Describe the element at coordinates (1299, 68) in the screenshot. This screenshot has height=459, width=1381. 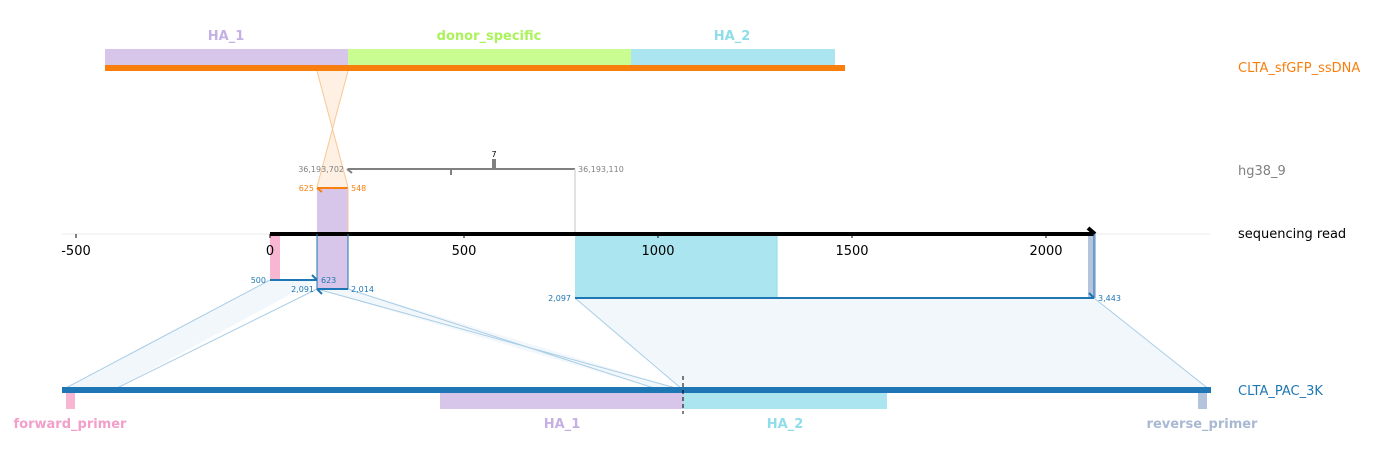
I see `donor-track-name: CLTA_sfGFP_ssDNA` at that location.